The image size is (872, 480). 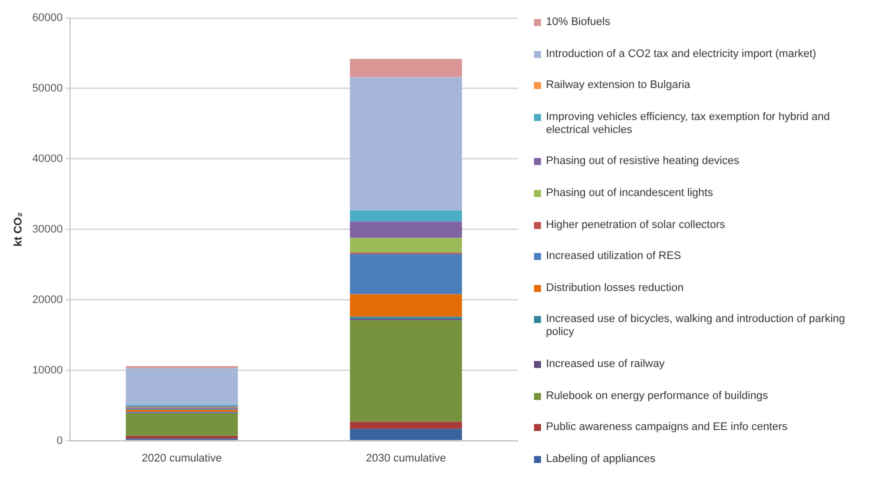 What do you see at coordinates (614, 257) in the screenshot?
I see `legend-label: Increased utilization of RES` at bounding box center [614, 257].